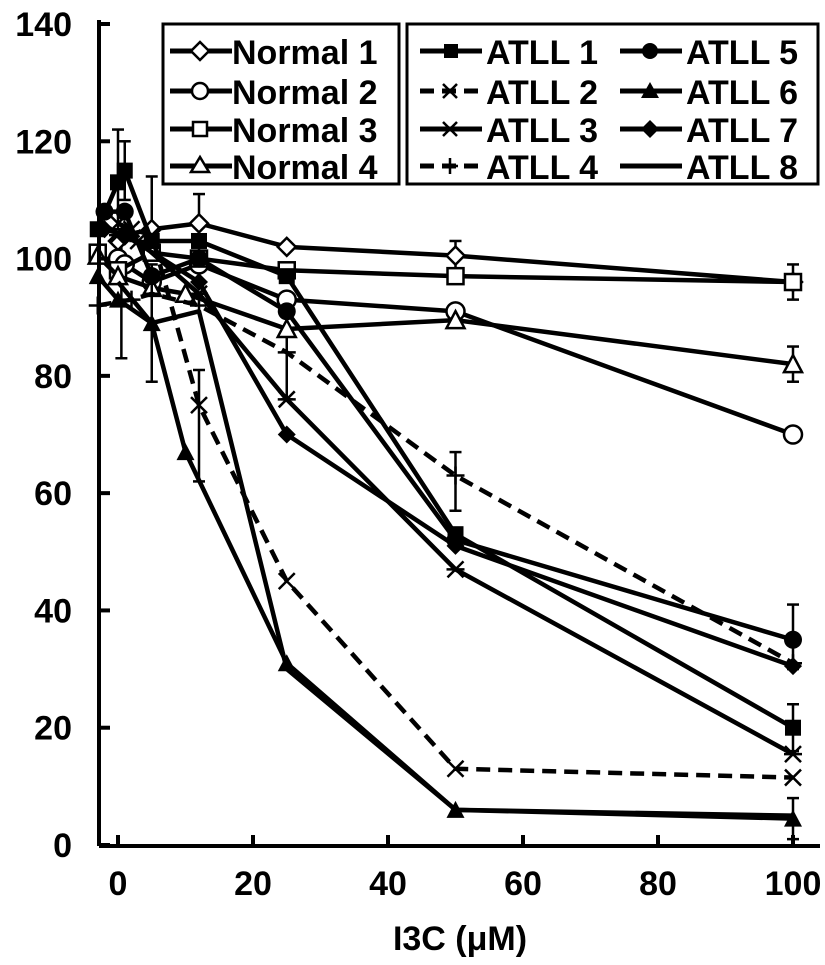 The width and height of the screenshot is (825, 965). I want to click on legend-marker-triangle-filled, so click(650, 90).